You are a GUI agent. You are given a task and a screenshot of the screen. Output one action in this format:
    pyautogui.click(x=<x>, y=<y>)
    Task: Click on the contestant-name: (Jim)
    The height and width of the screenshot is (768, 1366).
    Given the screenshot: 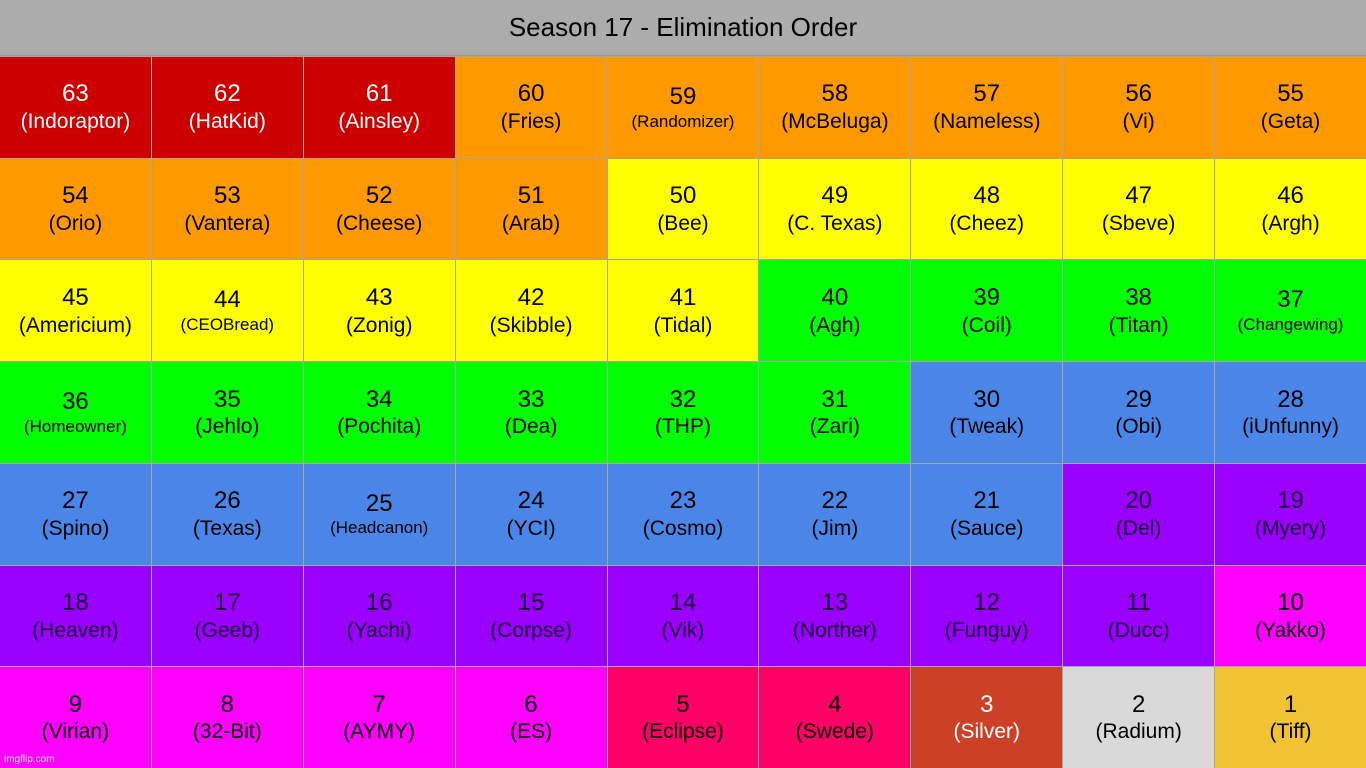 What is the action you would take?
    pyautogui.click(x=835, y=528)
    